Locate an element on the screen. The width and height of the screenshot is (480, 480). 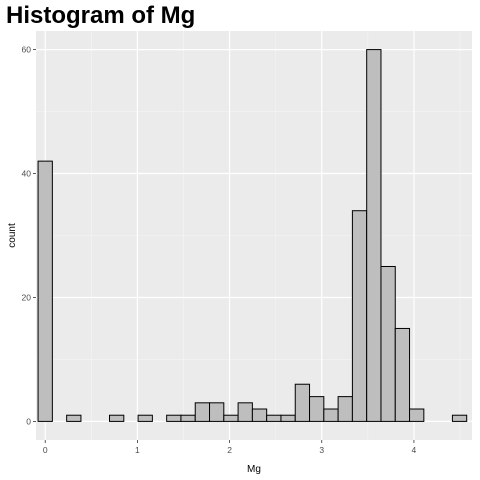
x-tick-label: 4 is located at coordinates (414, 450).